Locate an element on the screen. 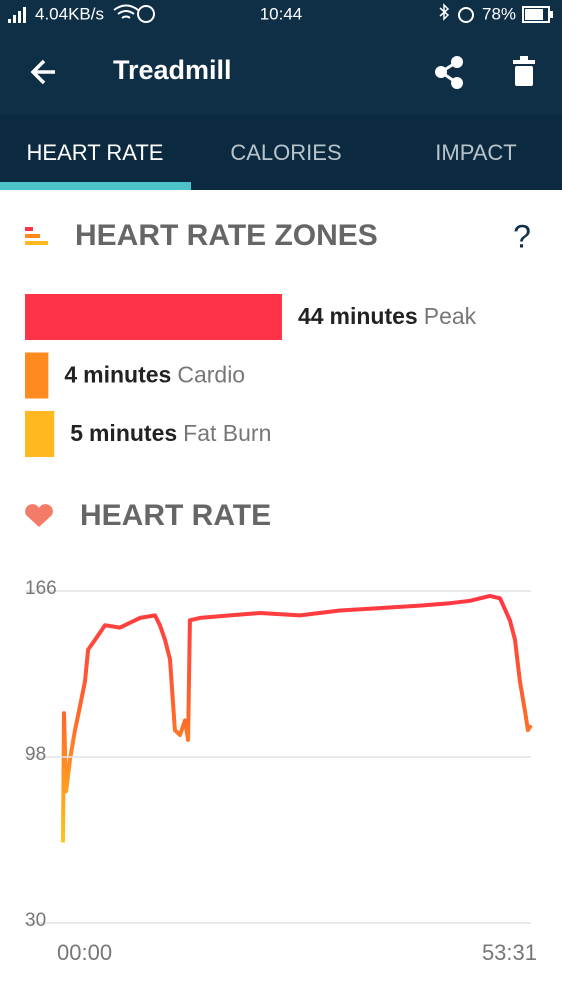 This screenshot has width=562, height=999. zone-minutes: 4 is located at coordinates (70, 375).